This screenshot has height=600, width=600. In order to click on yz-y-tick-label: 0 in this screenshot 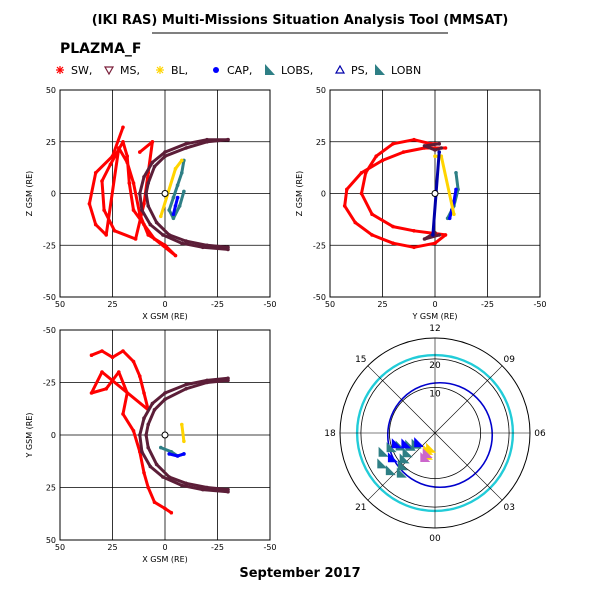, I will do `click(323, 194)`.